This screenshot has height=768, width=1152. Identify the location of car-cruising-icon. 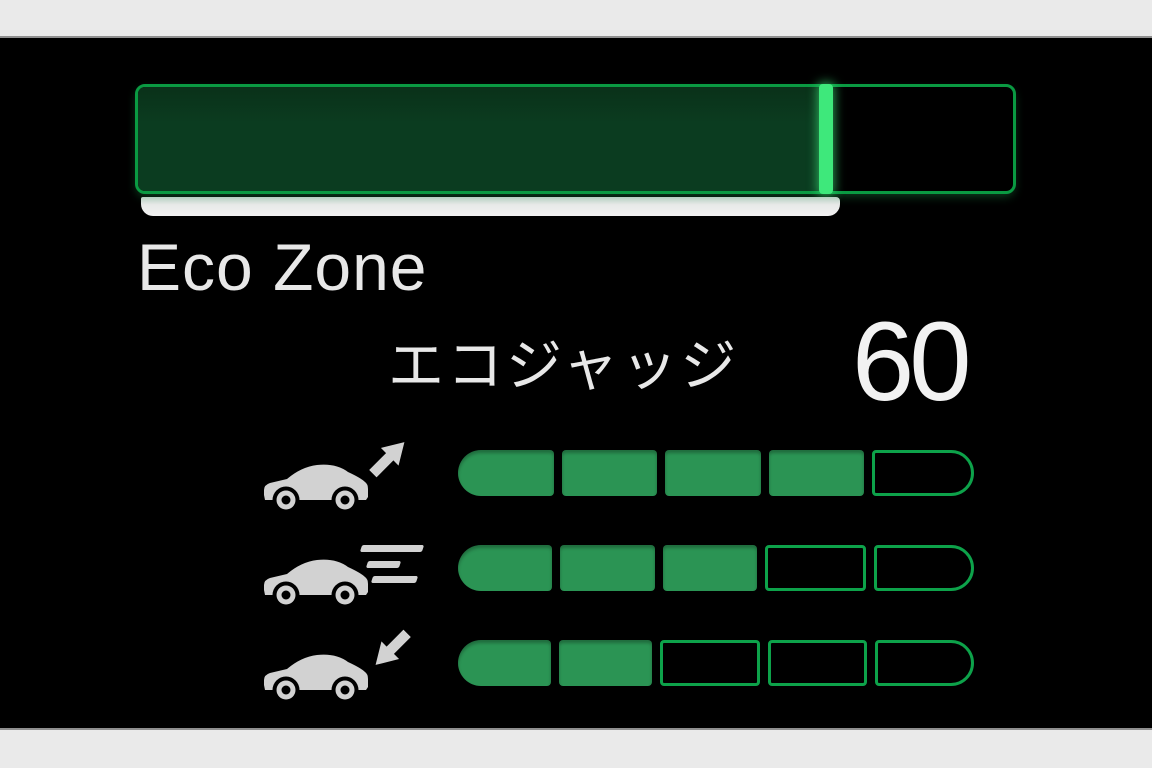
(356, 570).